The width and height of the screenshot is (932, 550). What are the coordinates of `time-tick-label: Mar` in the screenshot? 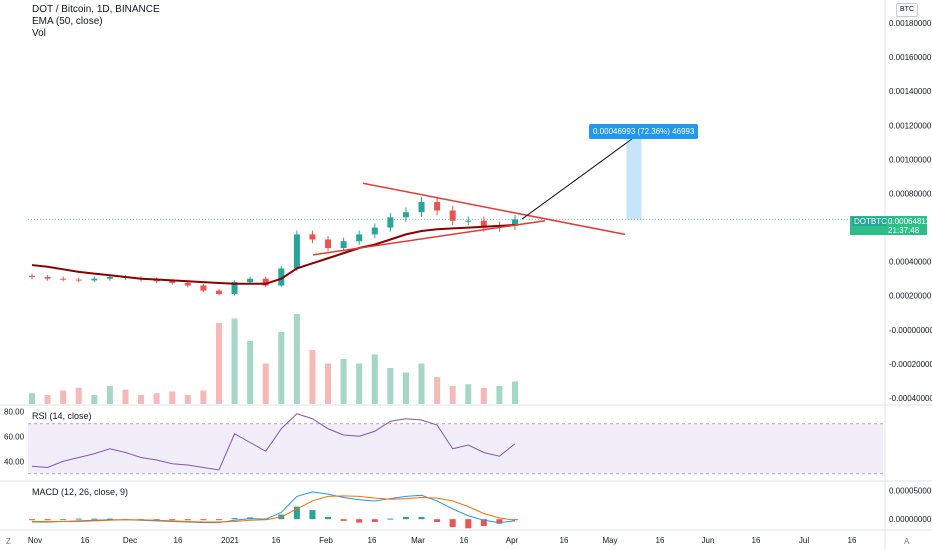 It's located at (418, 540).